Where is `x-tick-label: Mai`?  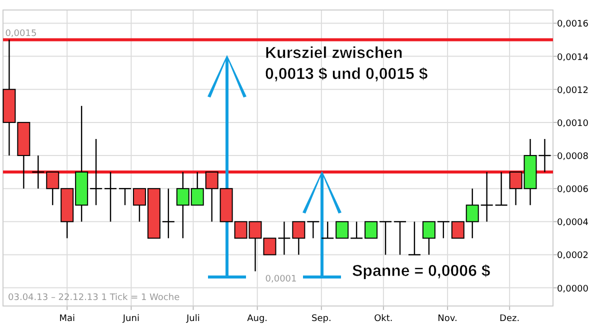 x-tick-label: Mai is located at coordinates (67, 319).